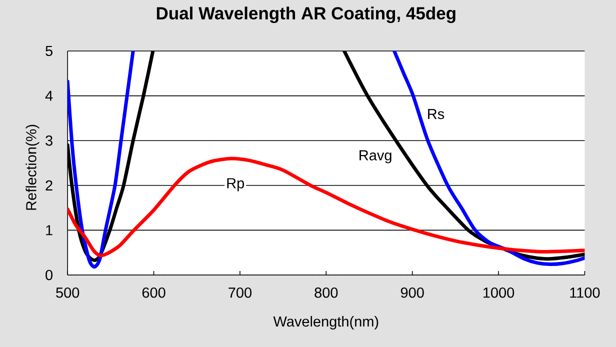 The image size is (616, 347). I want to click on y-tick-label: 1, so click(49, 230).